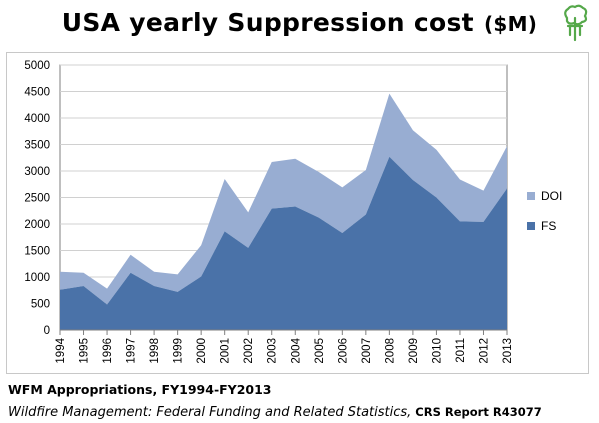 The image size is (599, 423). Describe the element at coordinates (390, 351) in the screenshot. I see `x-tick-label: 2008` at that location.